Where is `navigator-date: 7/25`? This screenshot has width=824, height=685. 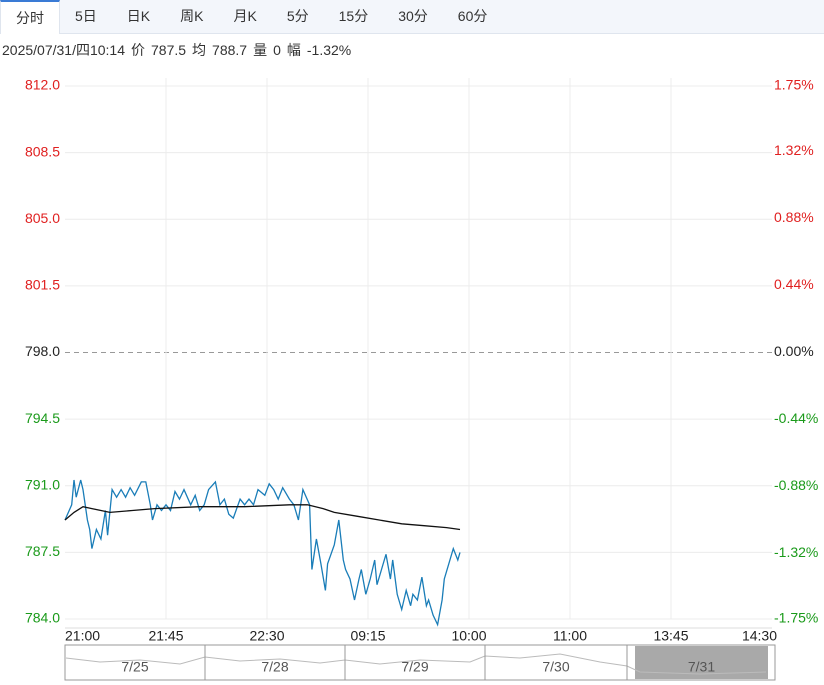 navigator-date: 7/25 is located at coordinates (134, 667).